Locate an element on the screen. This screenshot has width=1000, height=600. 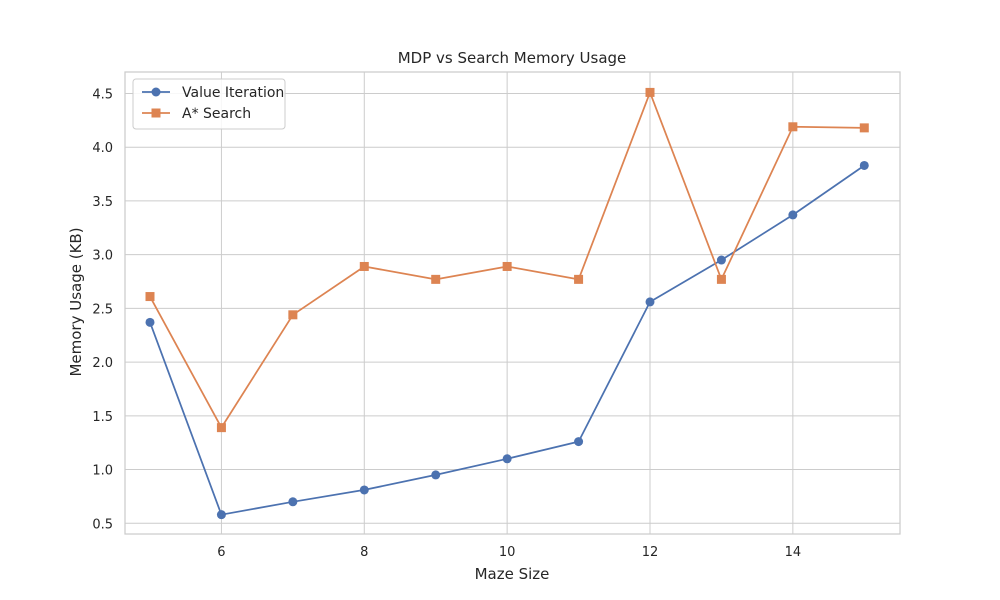
x-tick-label: 10 is located at coordinates (507, 552).